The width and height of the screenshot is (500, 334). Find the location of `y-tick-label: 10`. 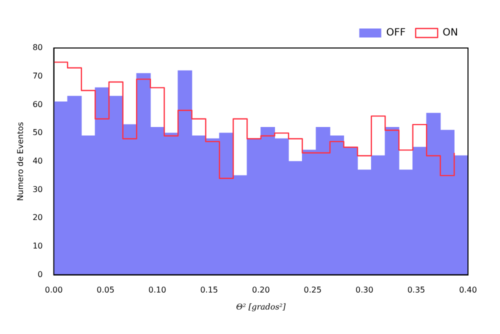

y-tick-label: 10 is located at coordinates (37, 246).